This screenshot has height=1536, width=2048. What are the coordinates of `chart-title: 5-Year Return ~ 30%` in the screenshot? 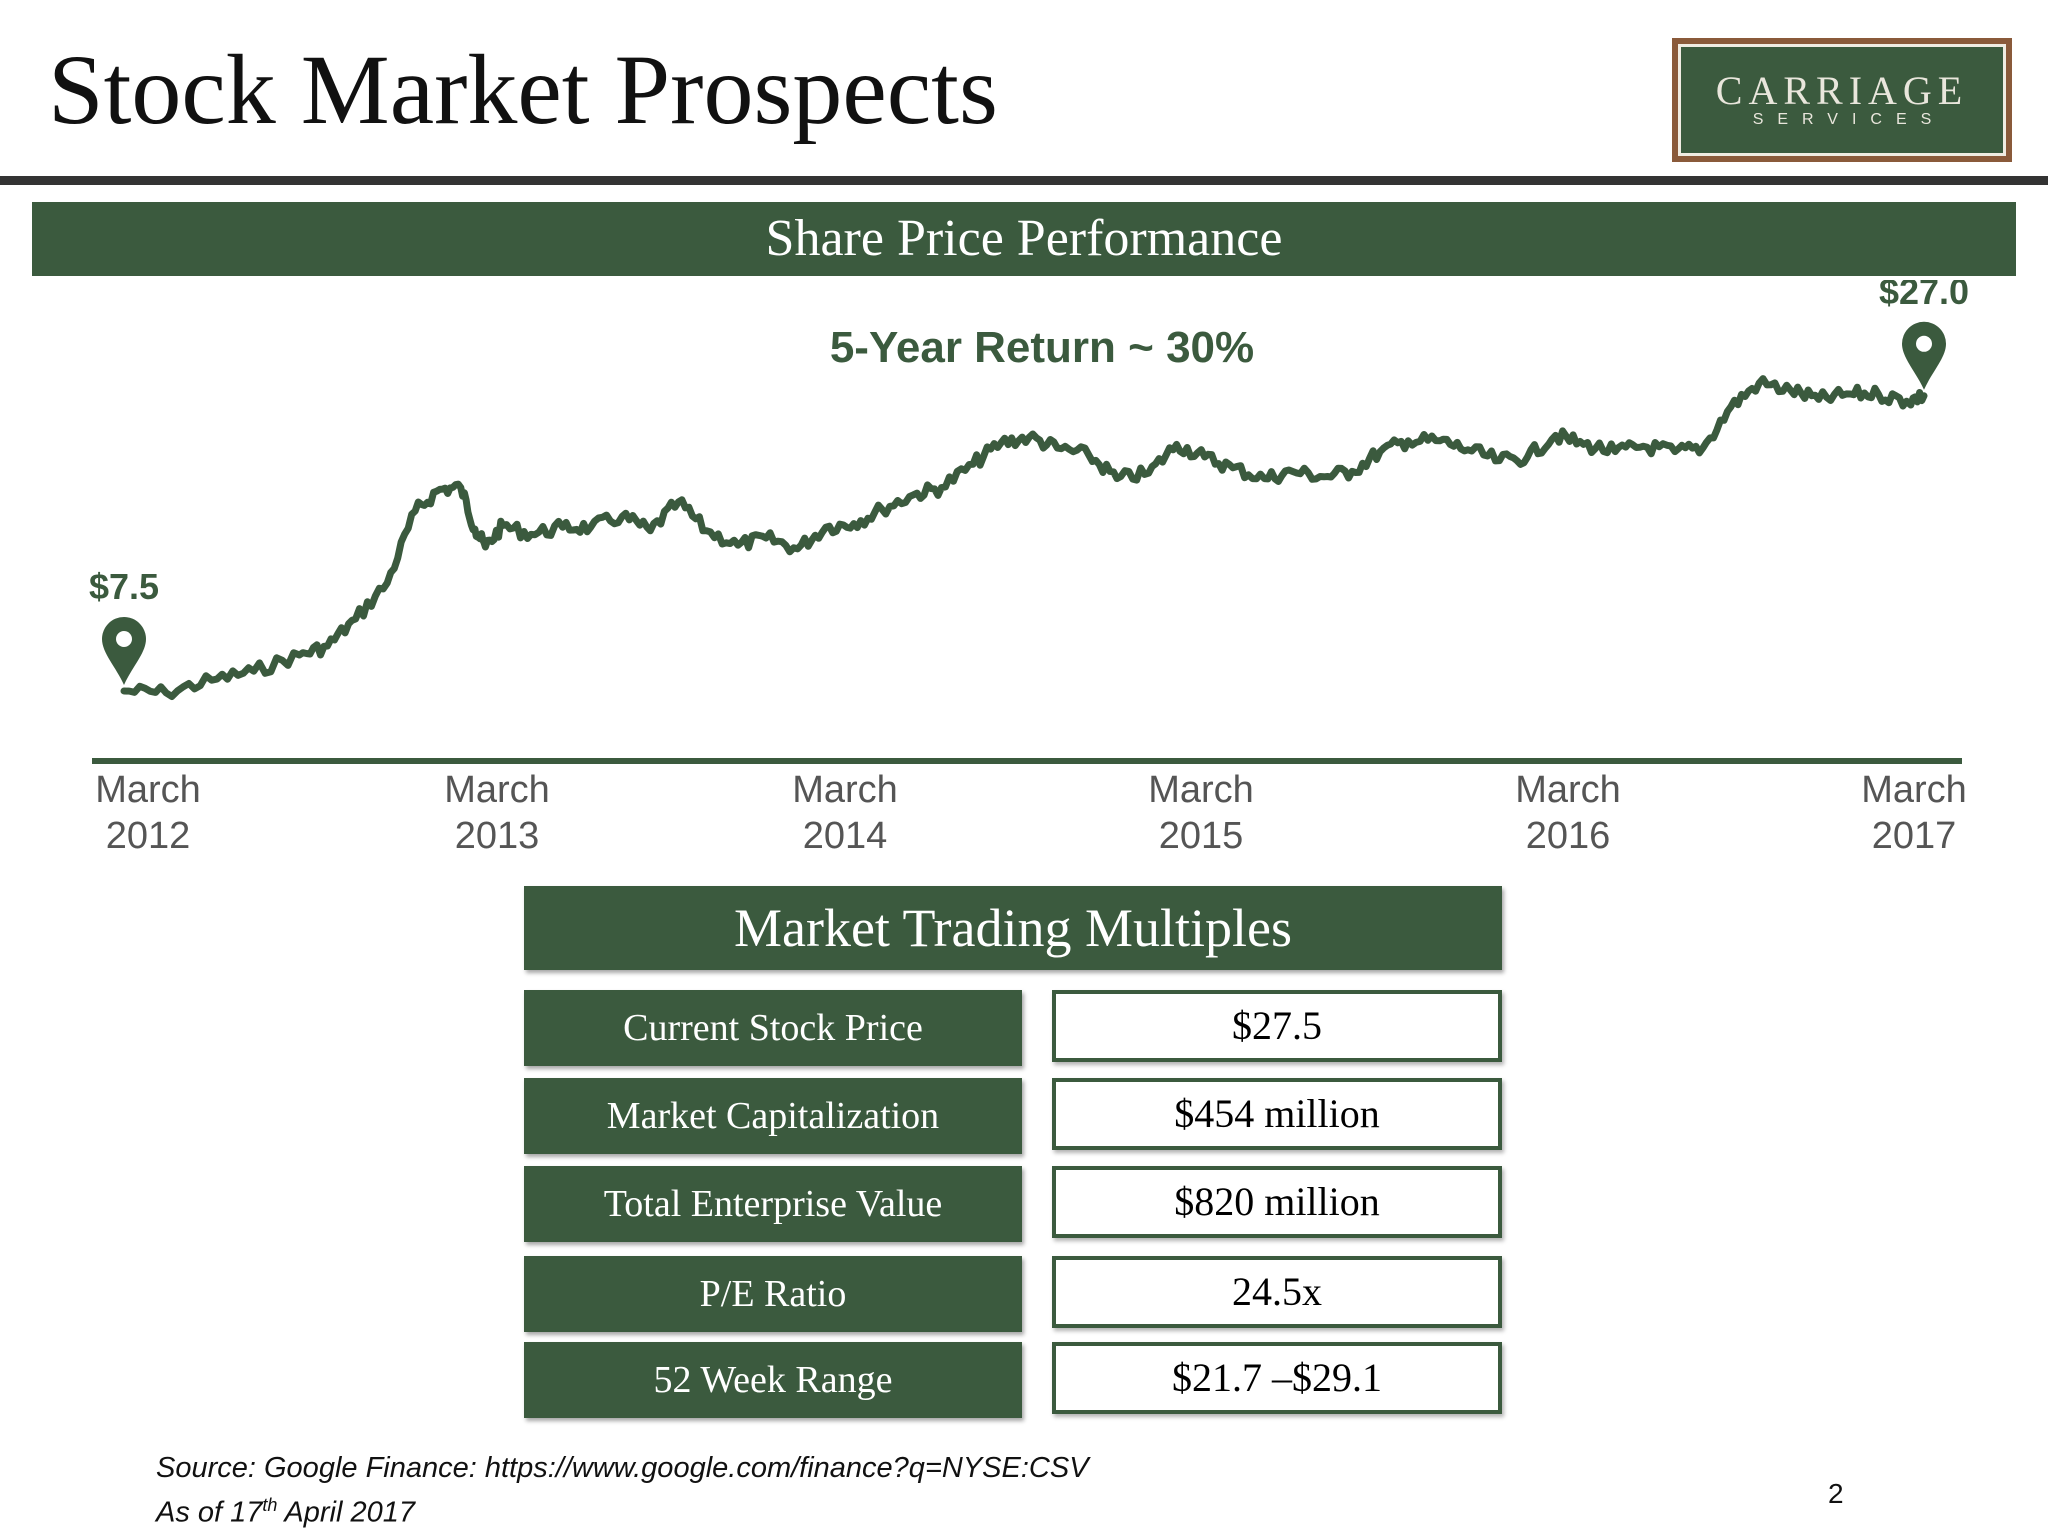 It's located at (1042, 347).